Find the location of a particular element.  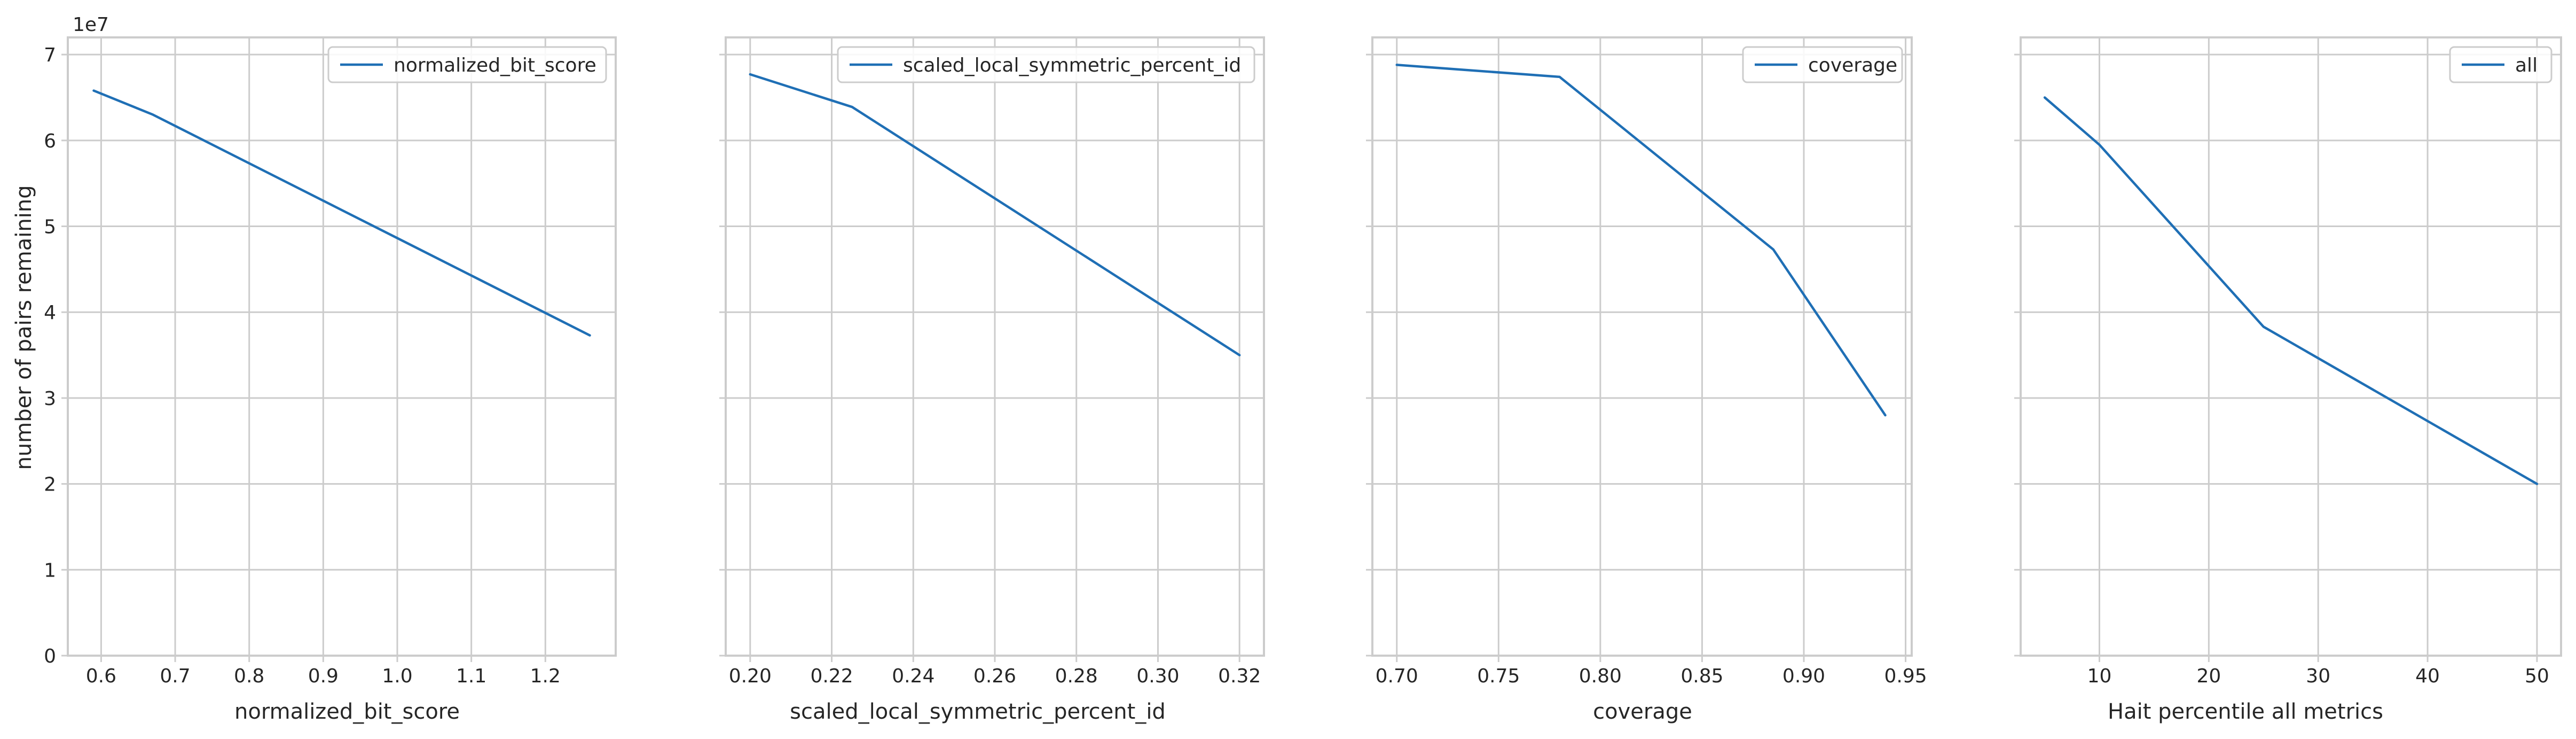

panel-2-legend: scaled_local_symmetric_percent_id is located at coordinates (1046, 64).